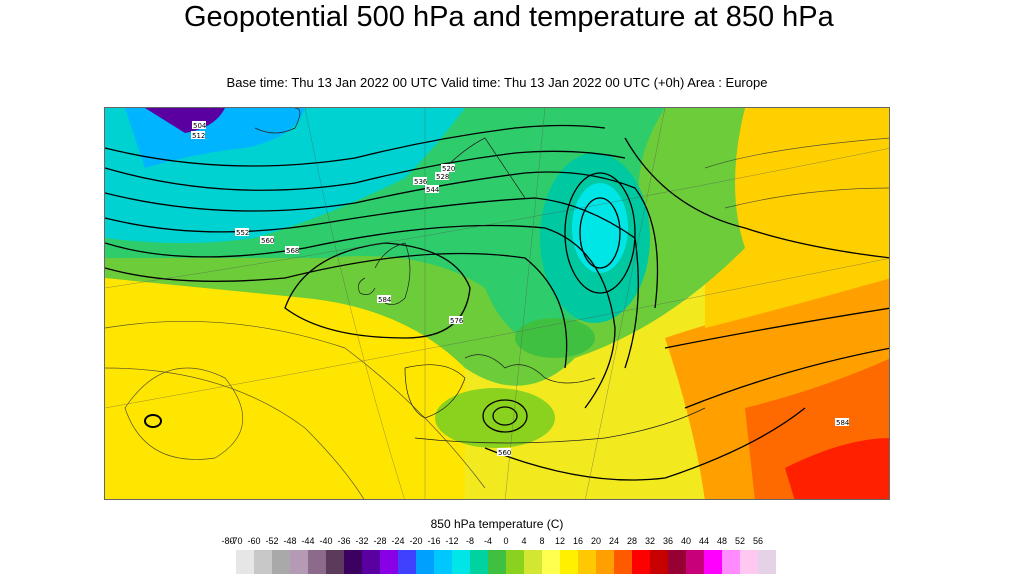  What do you see at coordinates (442, 177) in the screenshot?
I see `contour-label-528: 528` at bounding box center [442, 177].